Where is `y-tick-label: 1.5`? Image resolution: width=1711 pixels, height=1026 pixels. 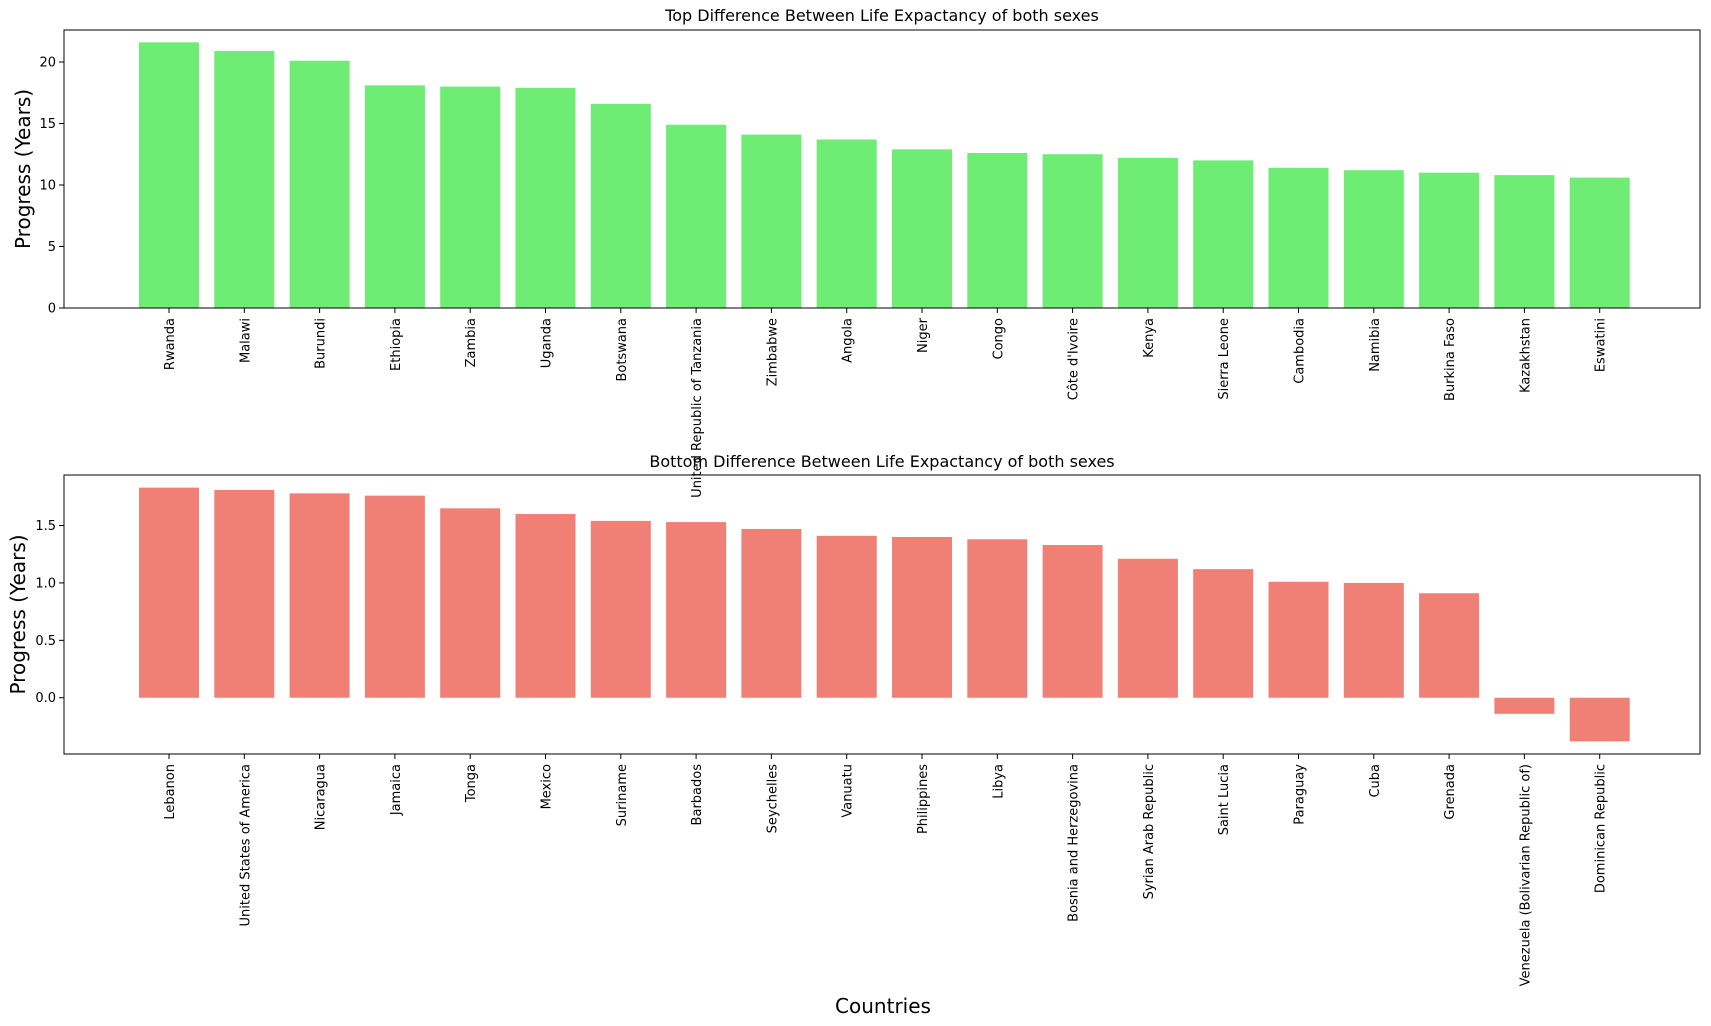
y-tick-label: 1.5 is located at coordinates (45, 526).